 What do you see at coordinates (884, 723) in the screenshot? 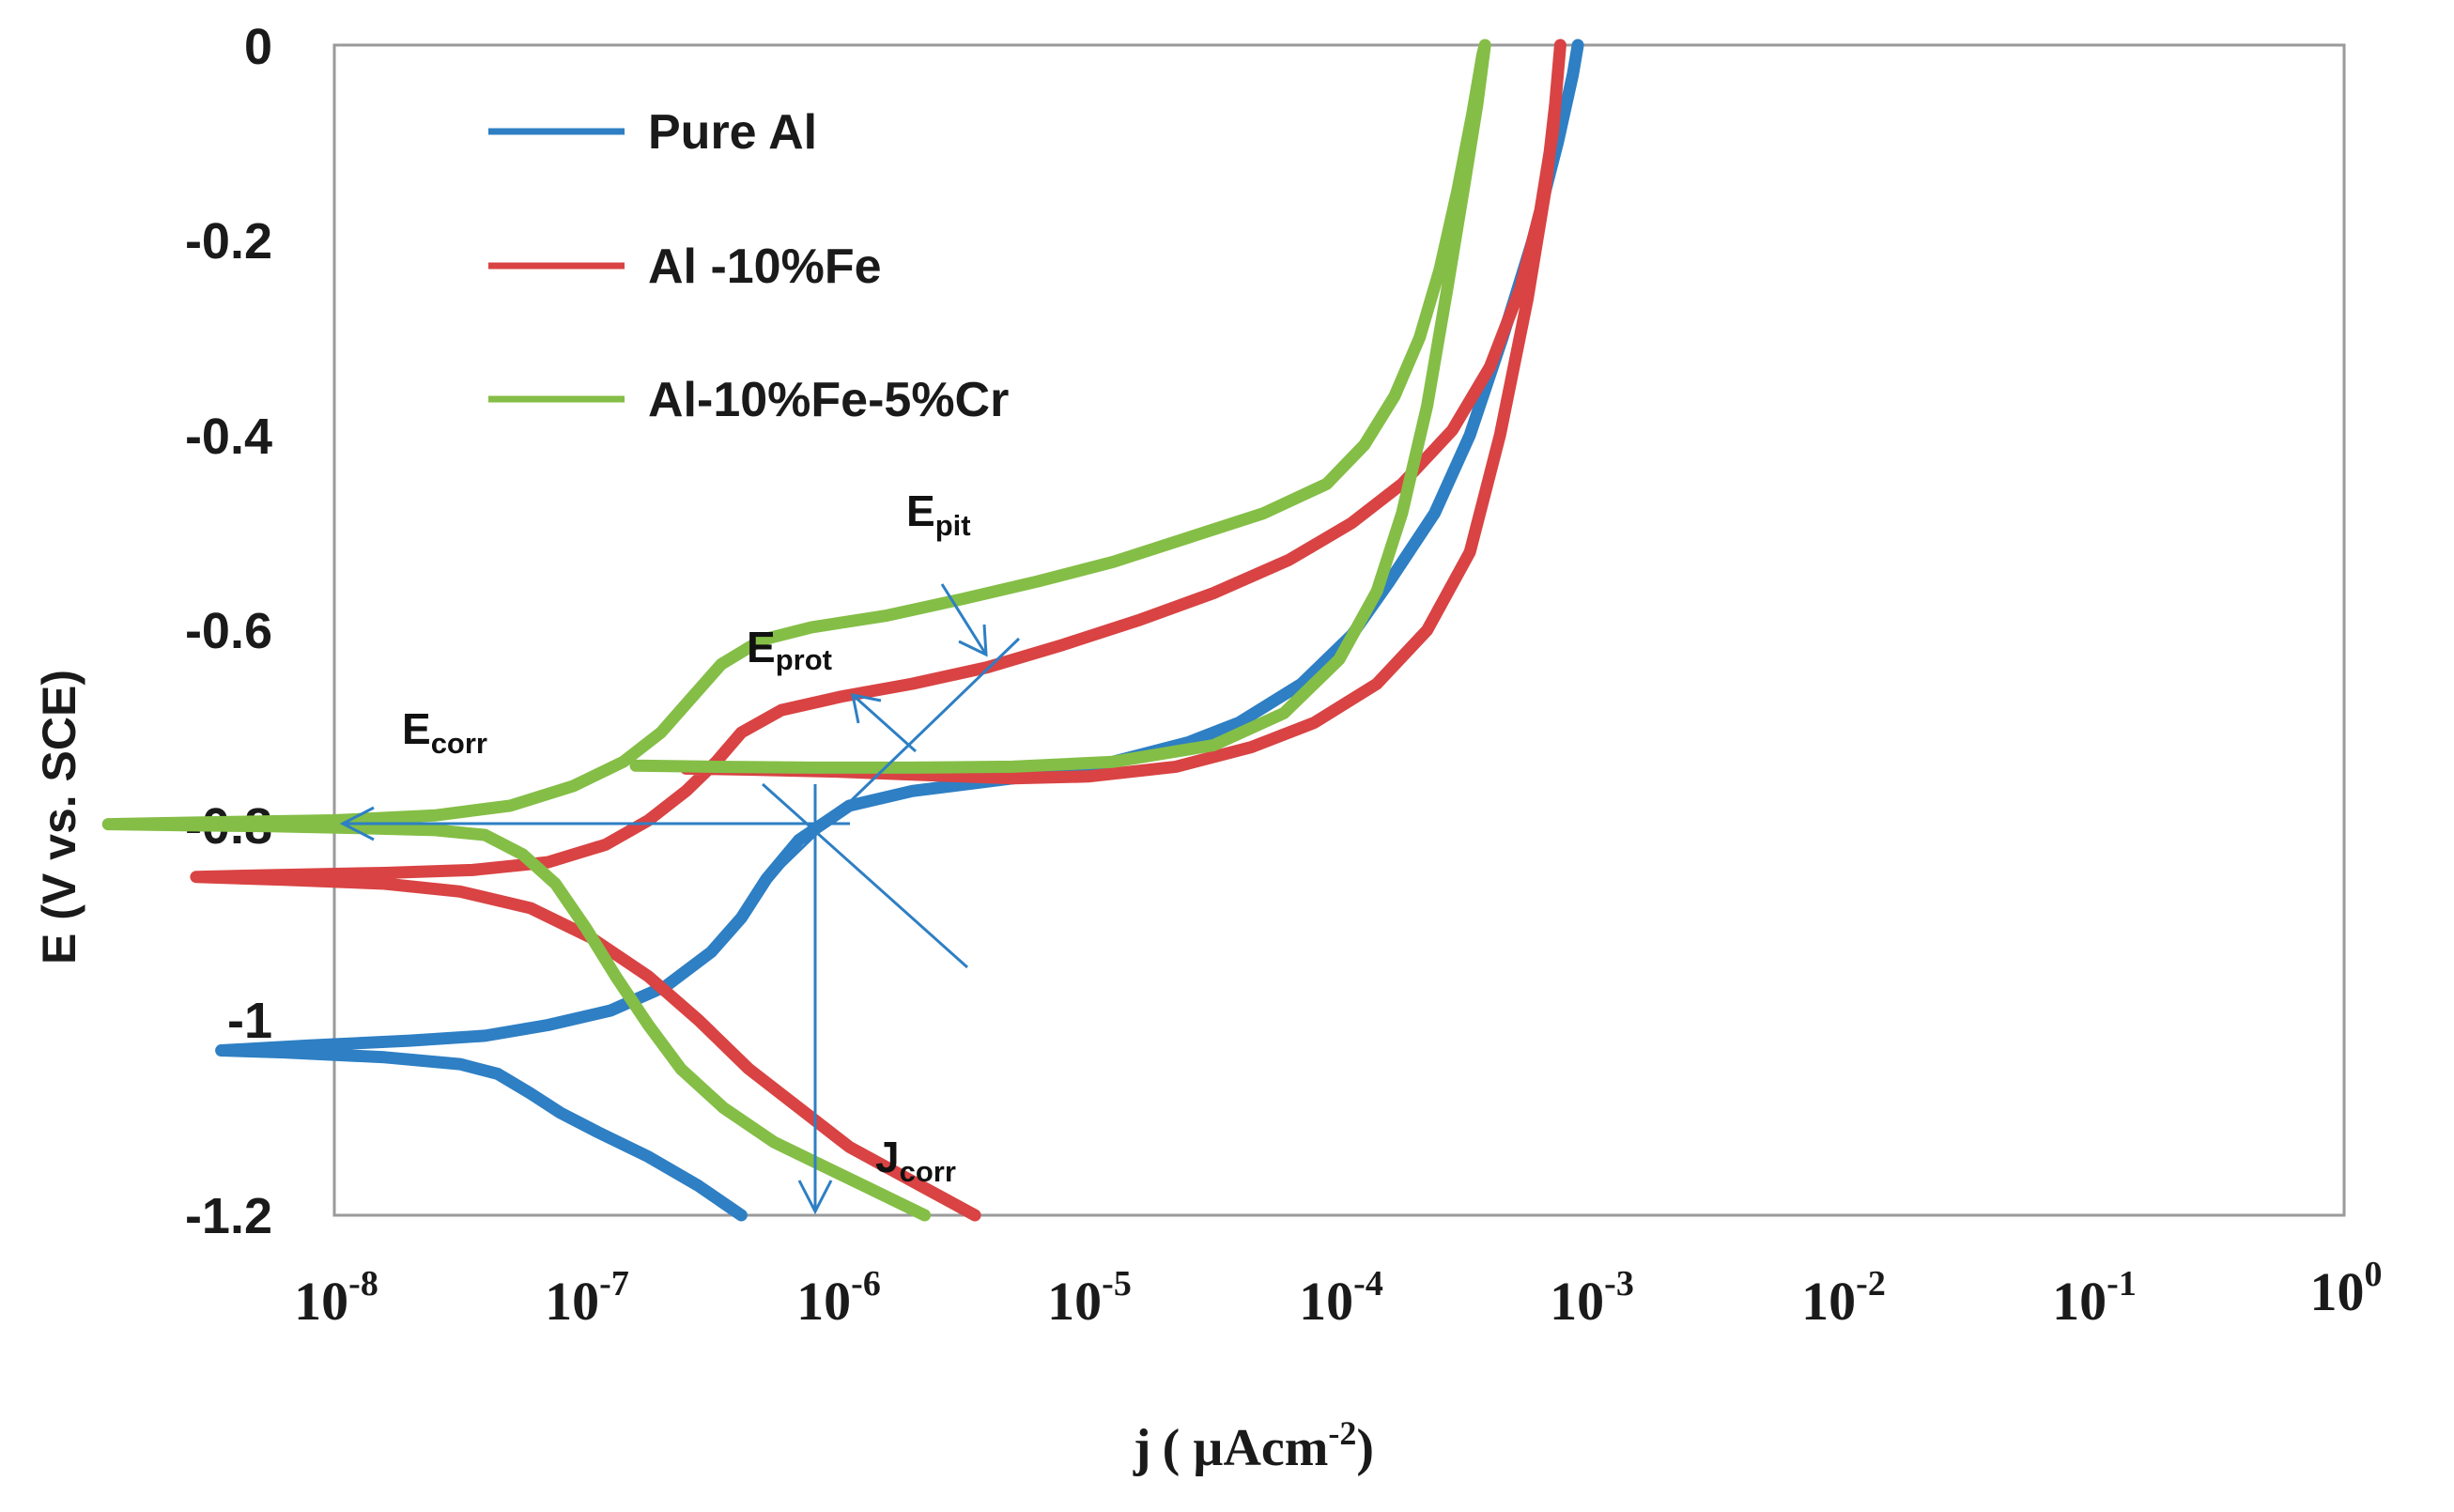
I see `eprot-arrow` at bounding box center [884, 723].